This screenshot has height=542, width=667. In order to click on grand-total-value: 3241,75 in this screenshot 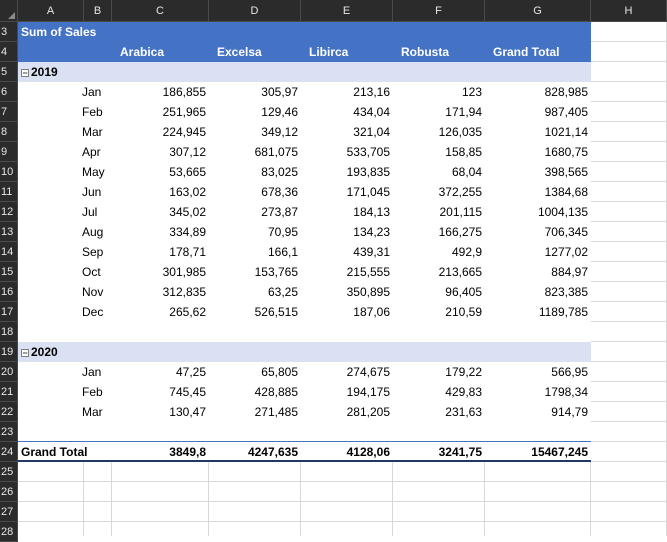, I will do `click(460, 452)`.